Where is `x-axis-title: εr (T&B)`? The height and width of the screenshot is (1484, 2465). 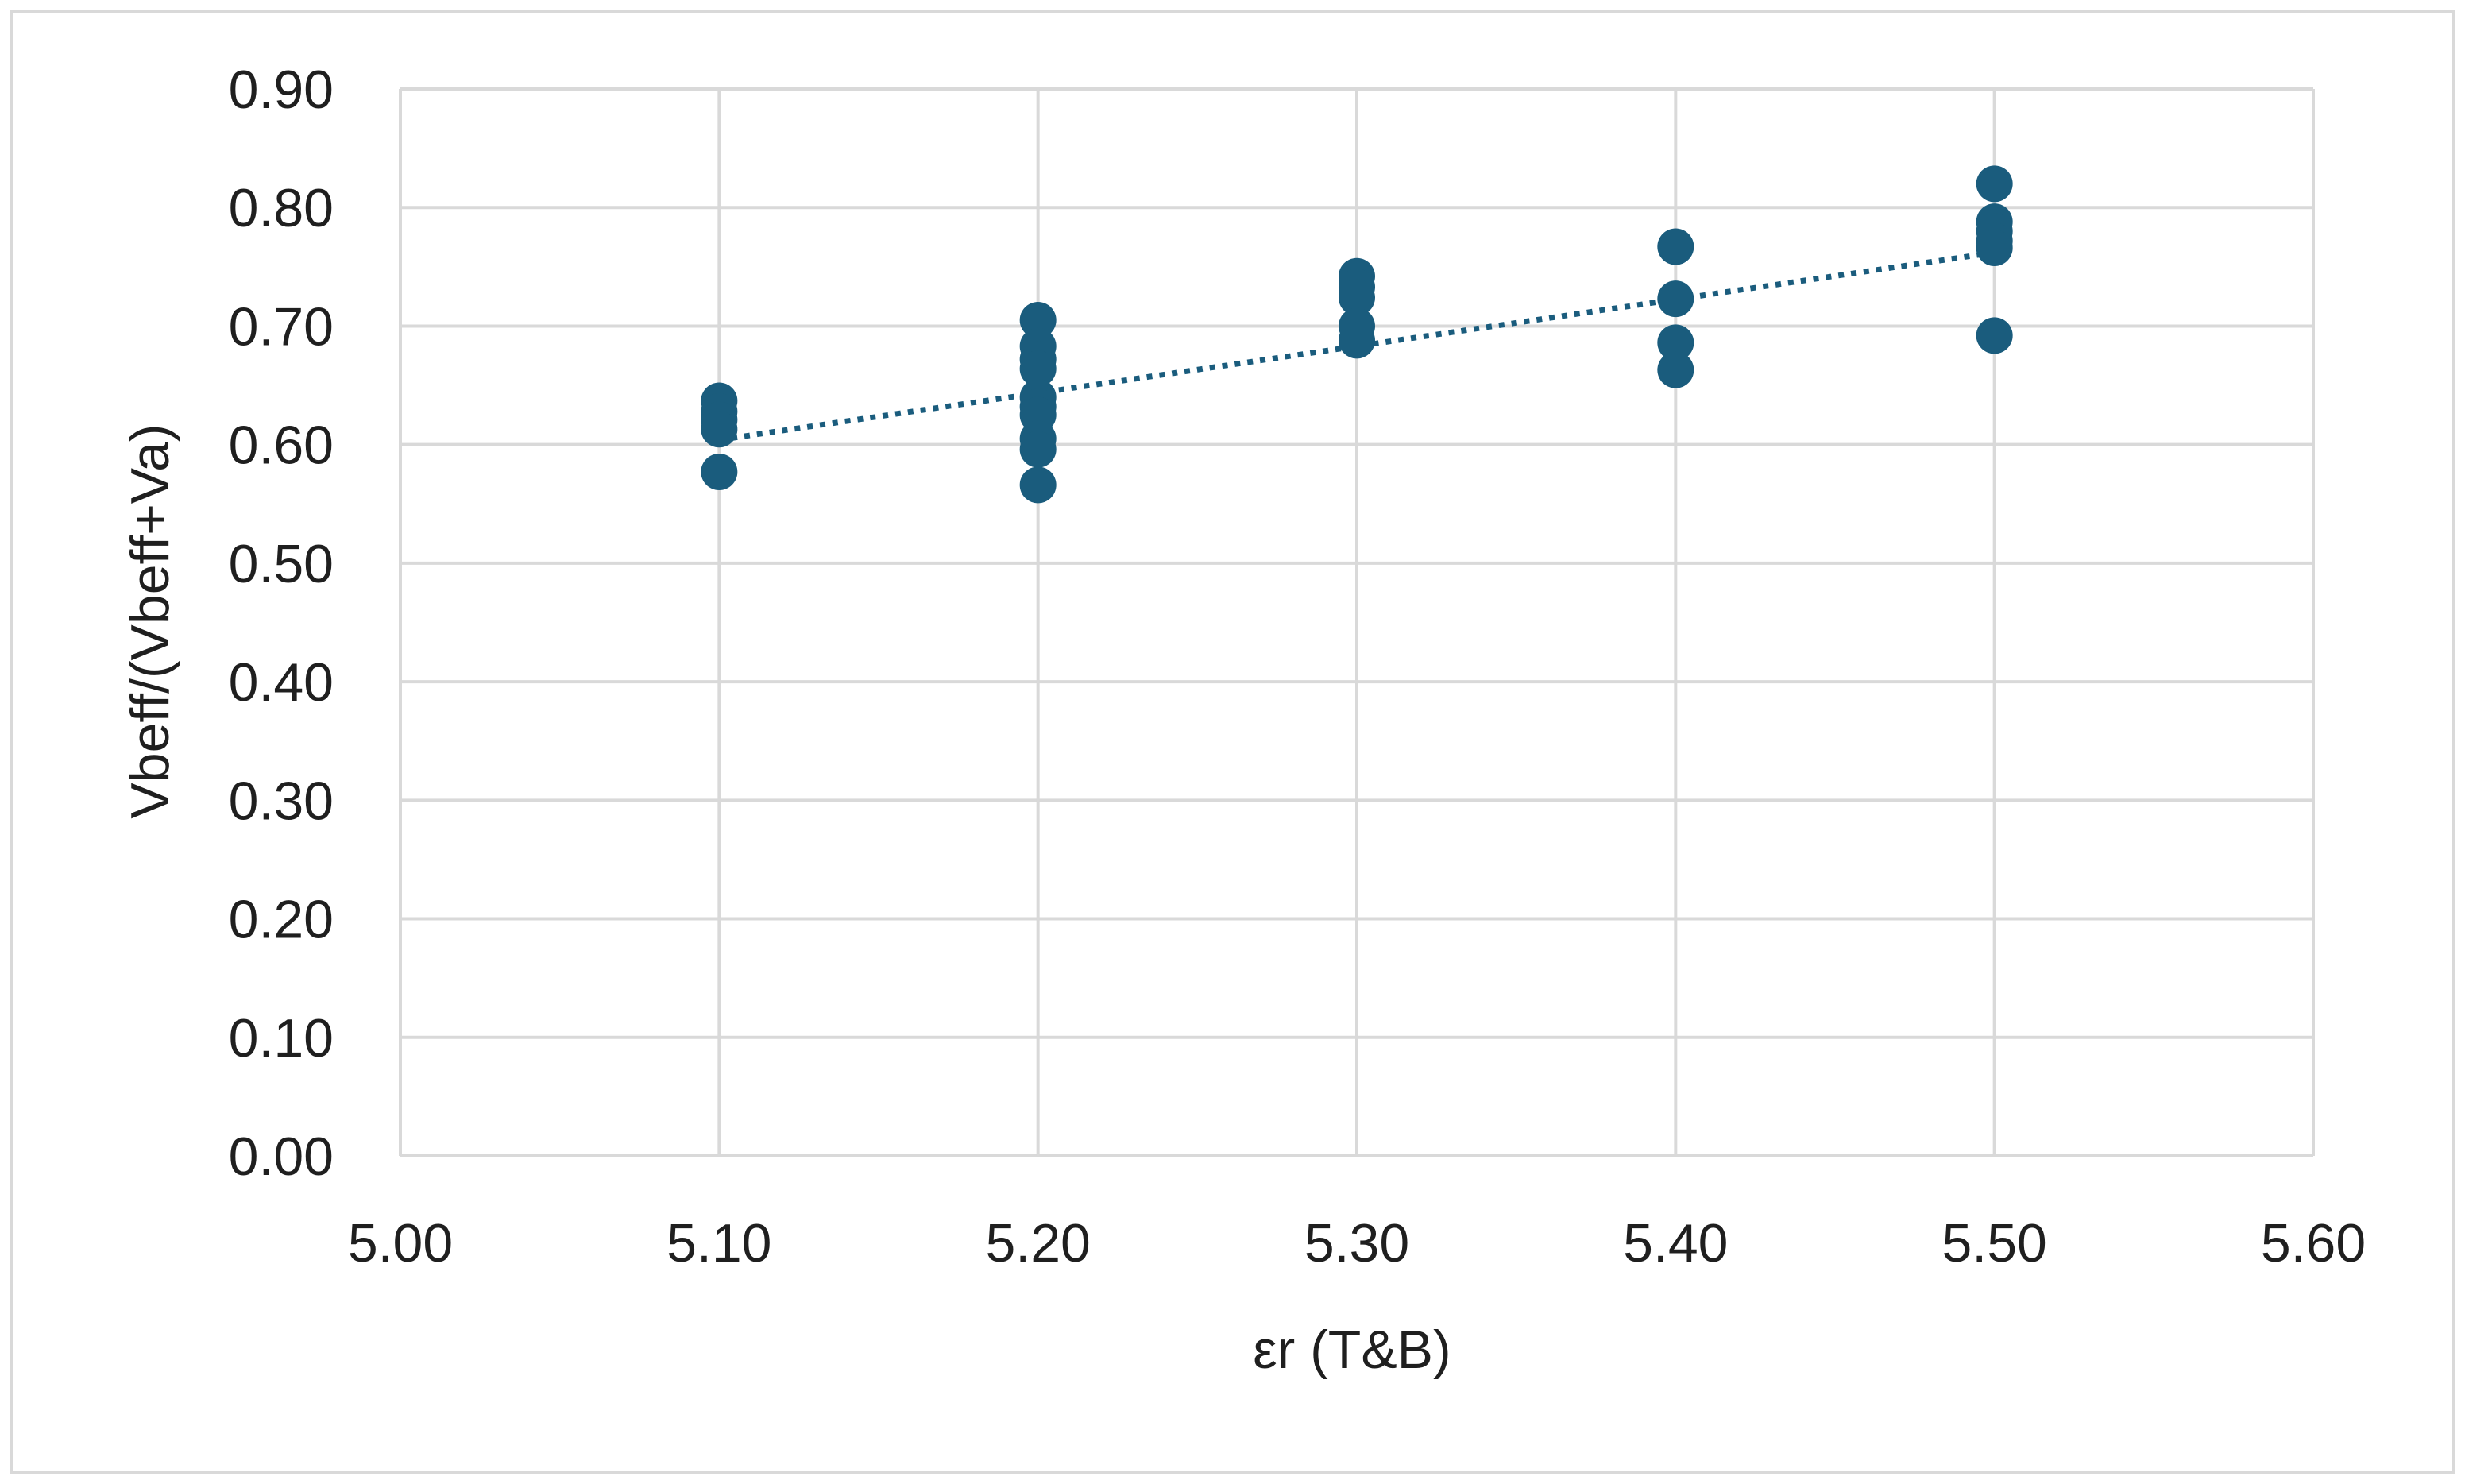 x-axis-title: εr (T&B) is located at coordinates (1352, 1350).